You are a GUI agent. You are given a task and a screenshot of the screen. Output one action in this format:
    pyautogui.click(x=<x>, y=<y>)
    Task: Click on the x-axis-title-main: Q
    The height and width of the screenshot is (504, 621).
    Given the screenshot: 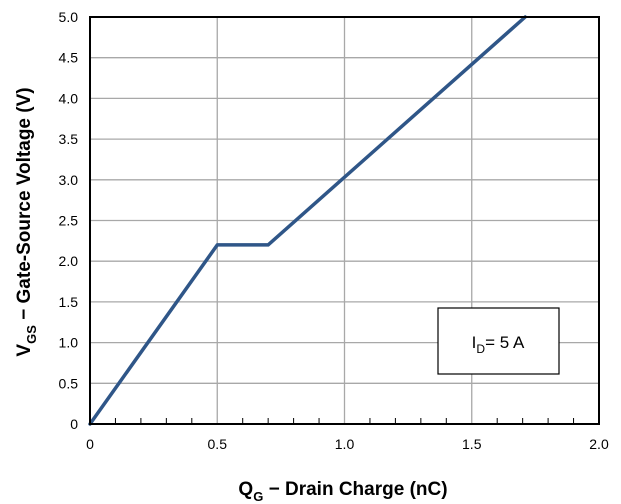 What is the action you would take?
    pyautogui.click(x=245, y=489)
    